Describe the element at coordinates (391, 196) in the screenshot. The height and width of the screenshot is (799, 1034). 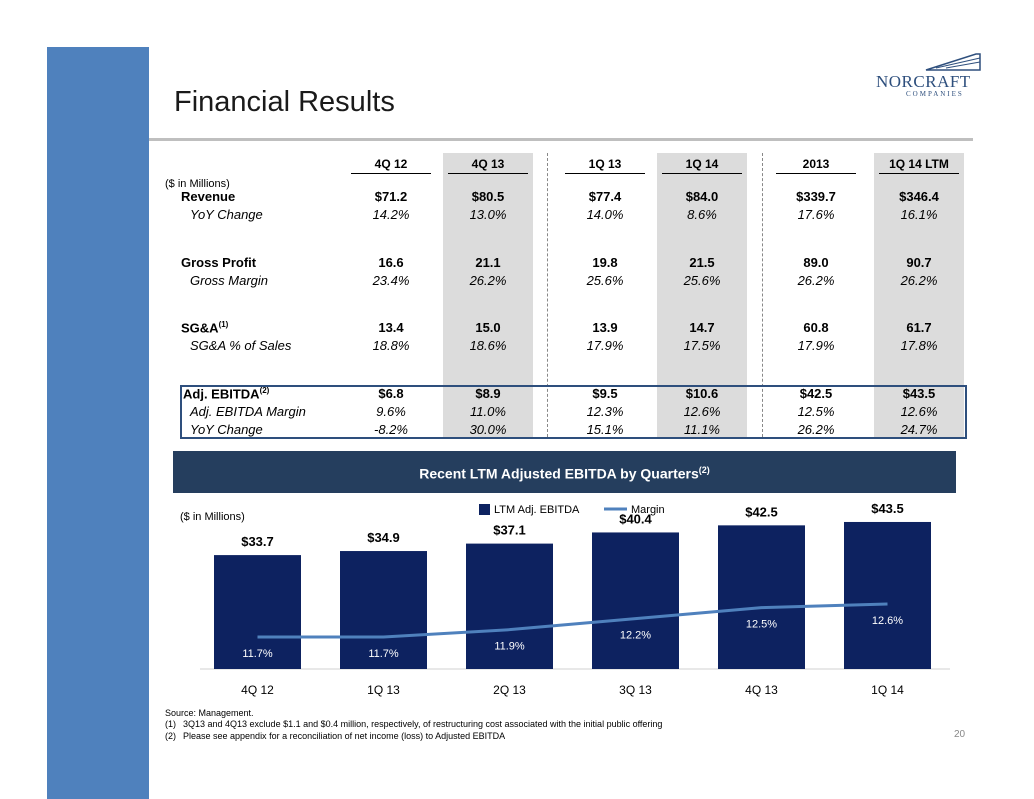
I see `table-cell: $71.2` at that location.